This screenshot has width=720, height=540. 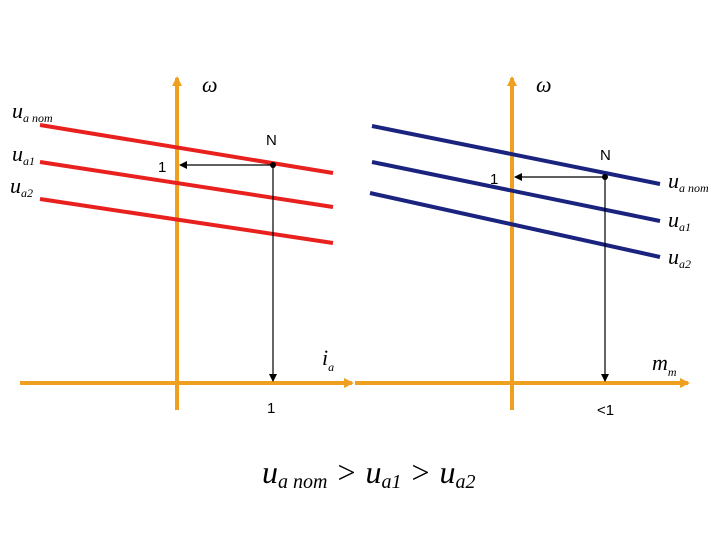 I want to click on sub: m, so click(x=672, y=372).